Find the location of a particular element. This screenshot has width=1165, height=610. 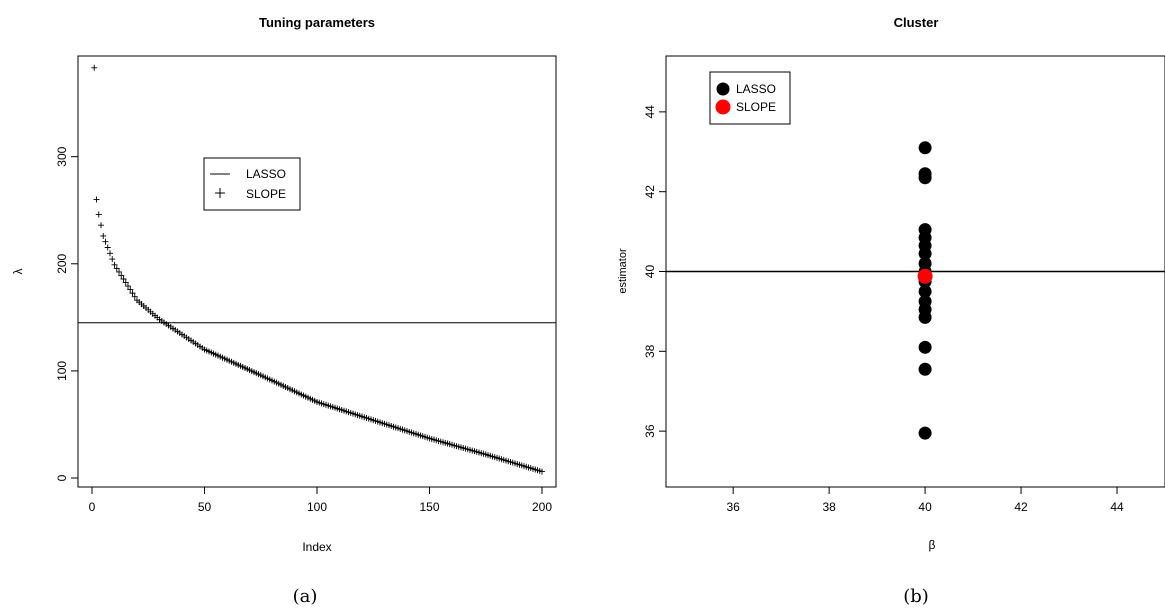

panel-b-legend: LASSO SLOPE is located at coordinates (750, 98).